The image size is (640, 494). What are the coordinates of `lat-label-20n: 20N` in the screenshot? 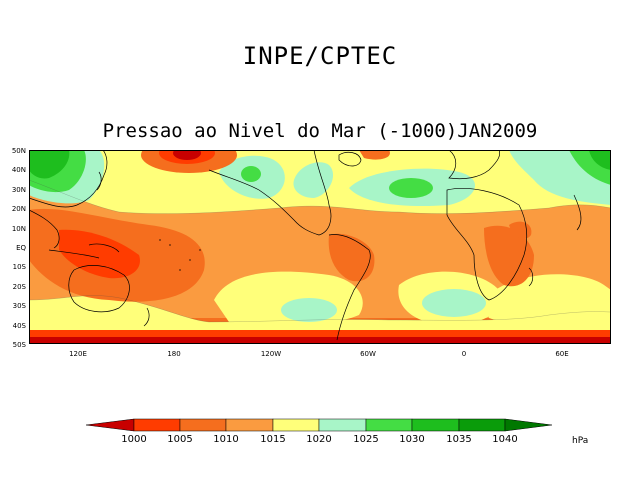 It's located at (18, 209).